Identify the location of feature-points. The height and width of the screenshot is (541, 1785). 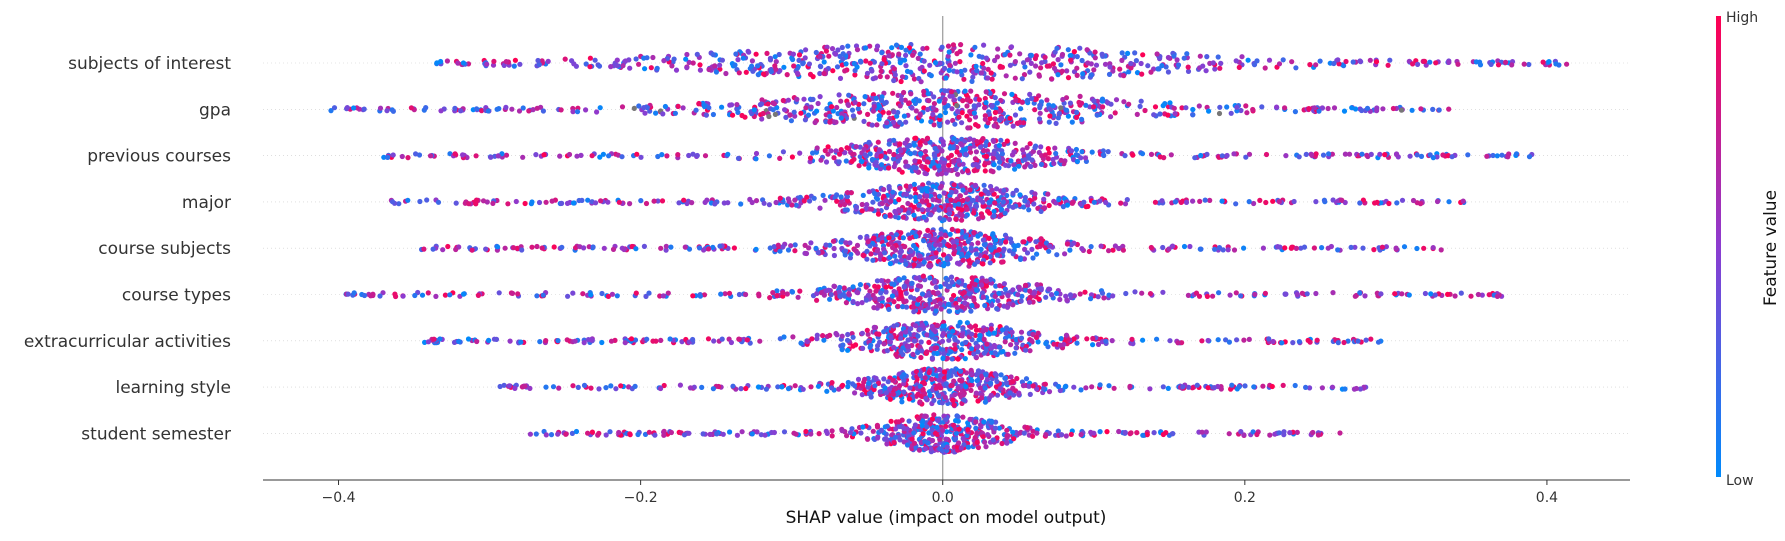
(889, 109).